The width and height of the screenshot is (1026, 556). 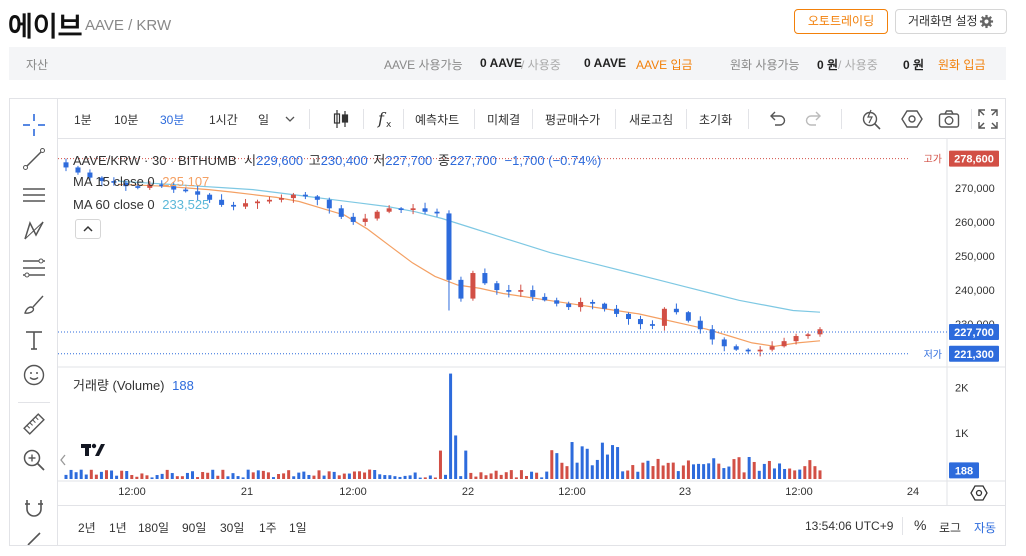 I want to click on price-tick-label: 260,000, so click(x=975, y=223).